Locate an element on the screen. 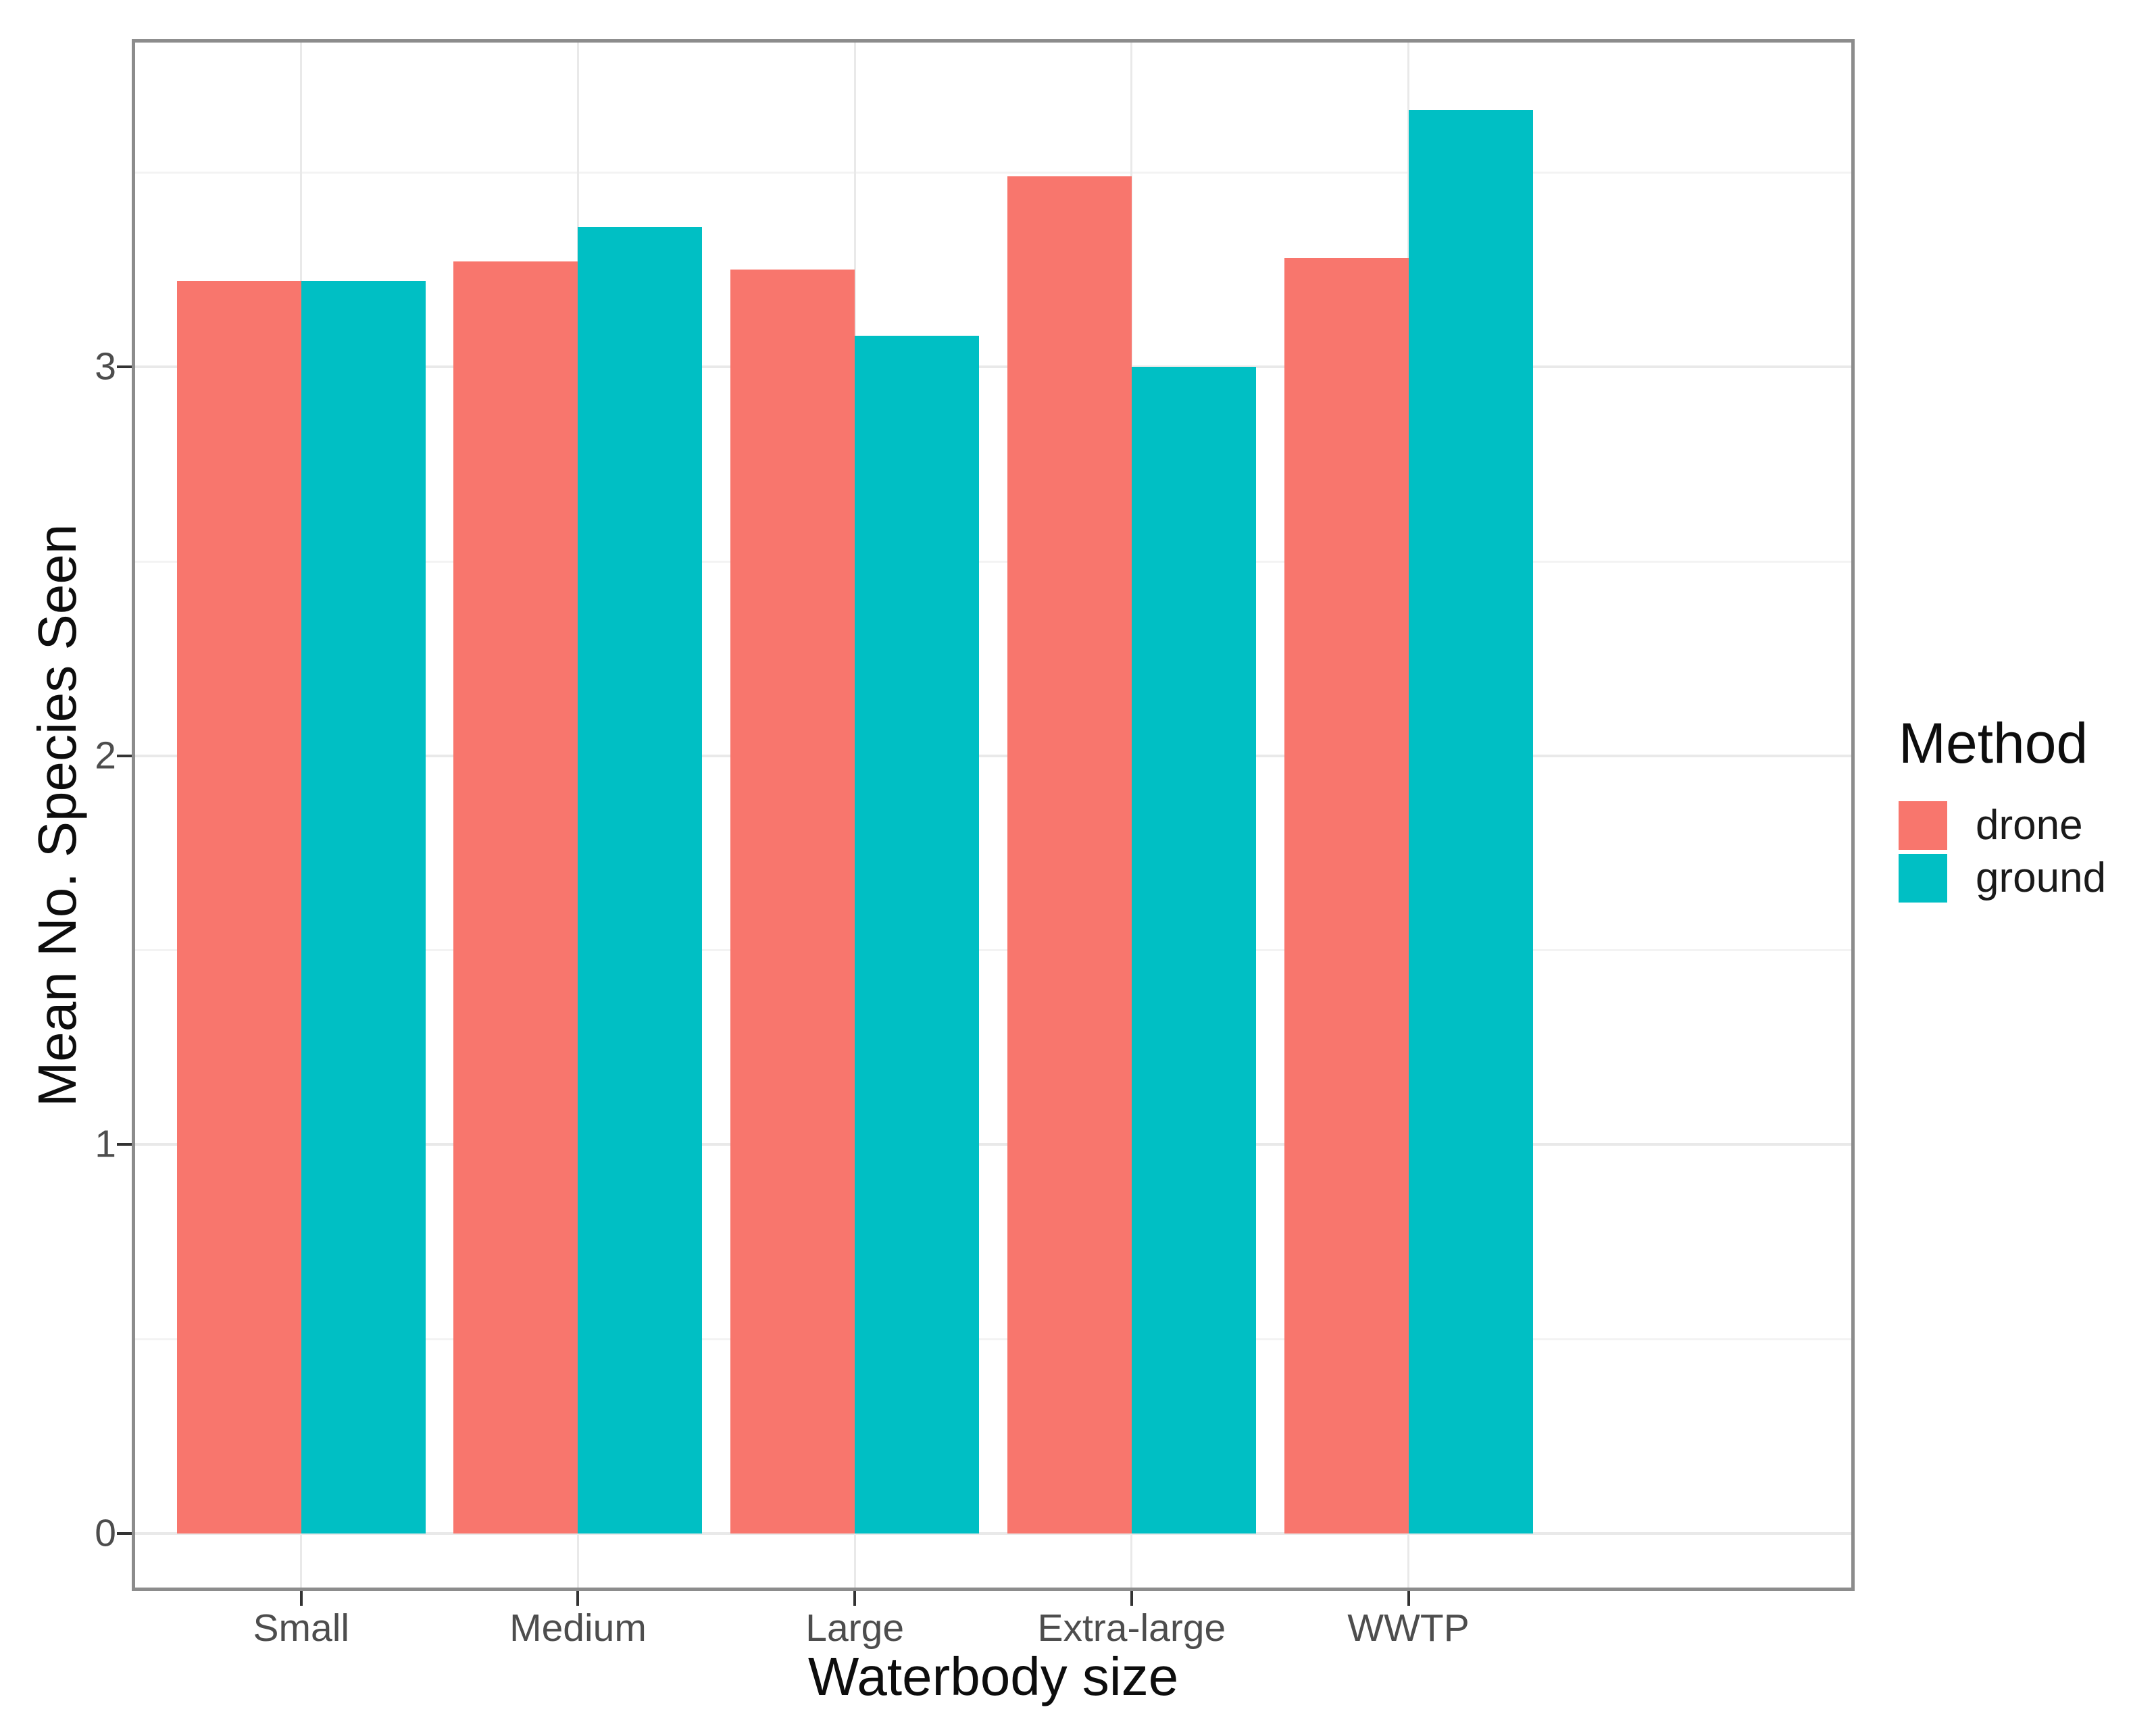 This screenshot has height=1724, width=2156. legend-items: drone ground is located at coordinates (2002, 852).